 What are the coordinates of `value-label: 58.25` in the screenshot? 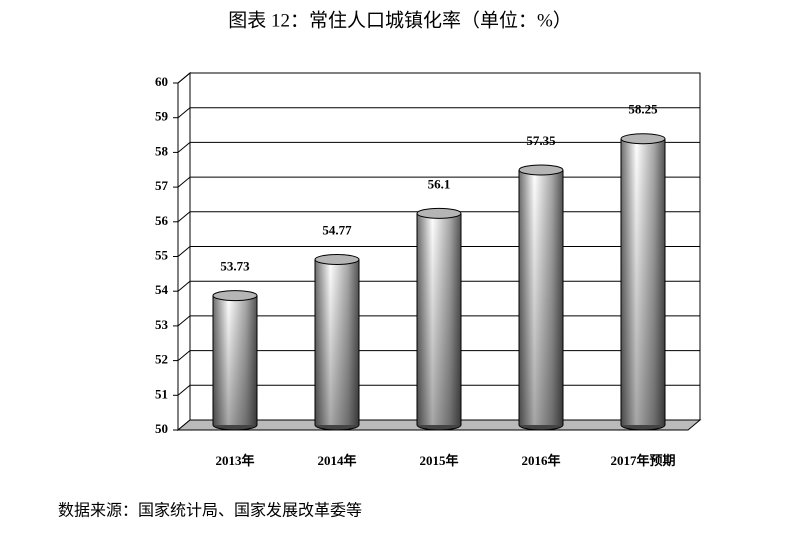 It's located at (643, 109).